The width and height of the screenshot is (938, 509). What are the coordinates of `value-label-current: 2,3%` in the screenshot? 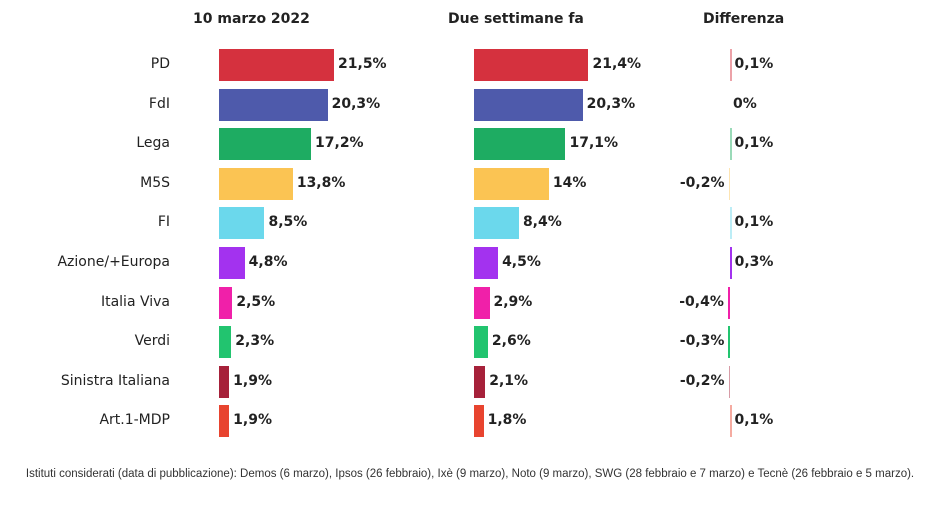 It's located at (255, 341).